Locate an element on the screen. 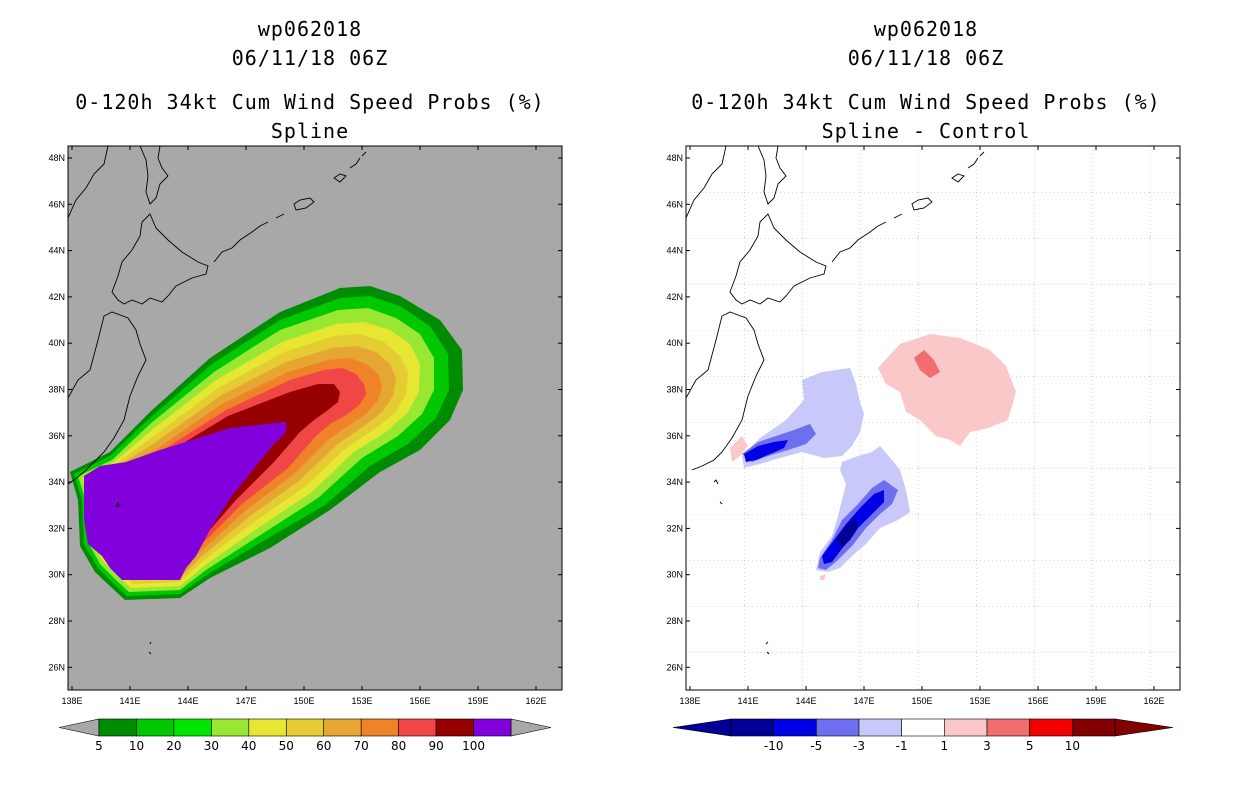  left-coast-sakhalin is located at coordinates (154, 175).